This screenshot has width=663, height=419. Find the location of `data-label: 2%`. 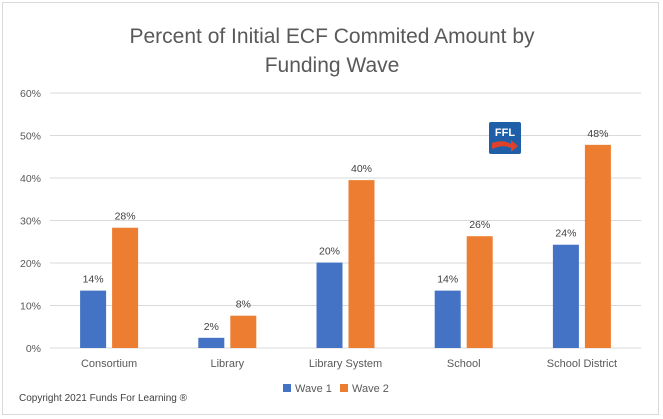

data-label: 2% is located at coordinates (211, 327).